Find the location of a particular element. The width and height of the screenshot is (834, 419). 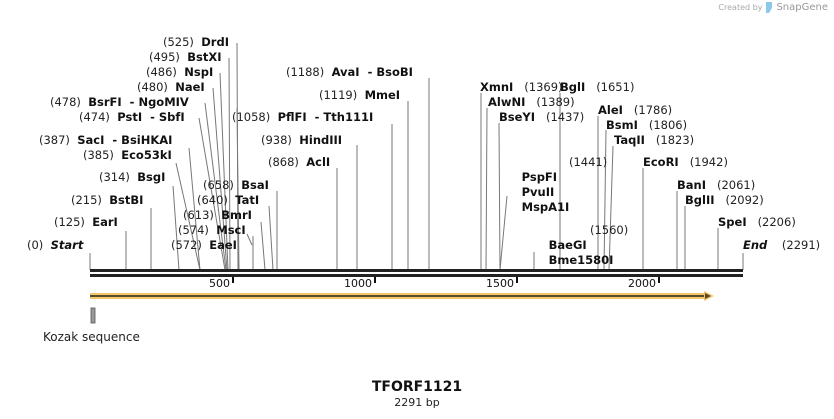

site-label-start: (0) Start is located at coordinates (55, 245).